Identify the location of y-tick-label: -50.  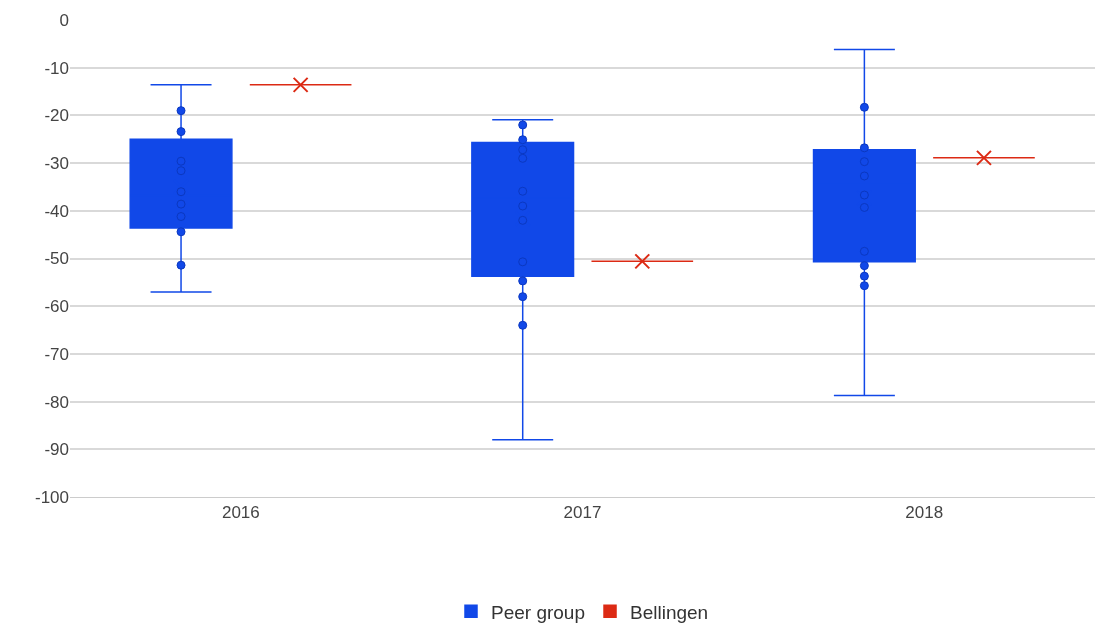
(56, 259).